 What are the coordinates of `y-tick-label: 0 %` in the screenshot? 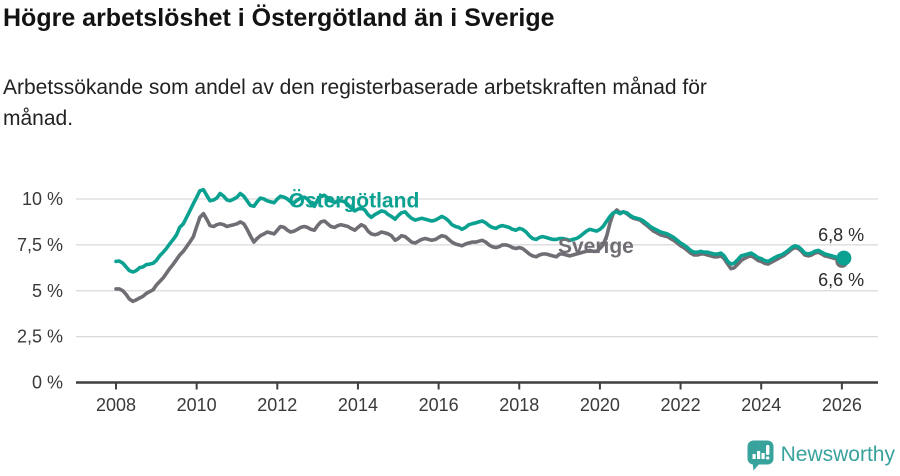 It's located at (47, 383).